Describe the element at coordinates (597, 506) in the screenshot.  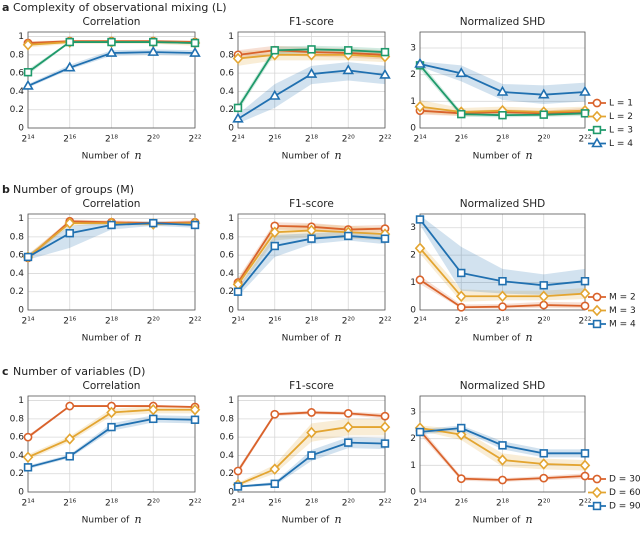
I see `legend-marker` at that location.